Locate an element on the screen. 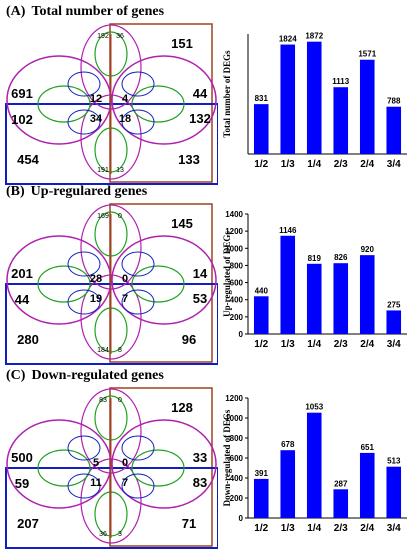  y-tick-label: 400 is located at coordinates (237, 300).